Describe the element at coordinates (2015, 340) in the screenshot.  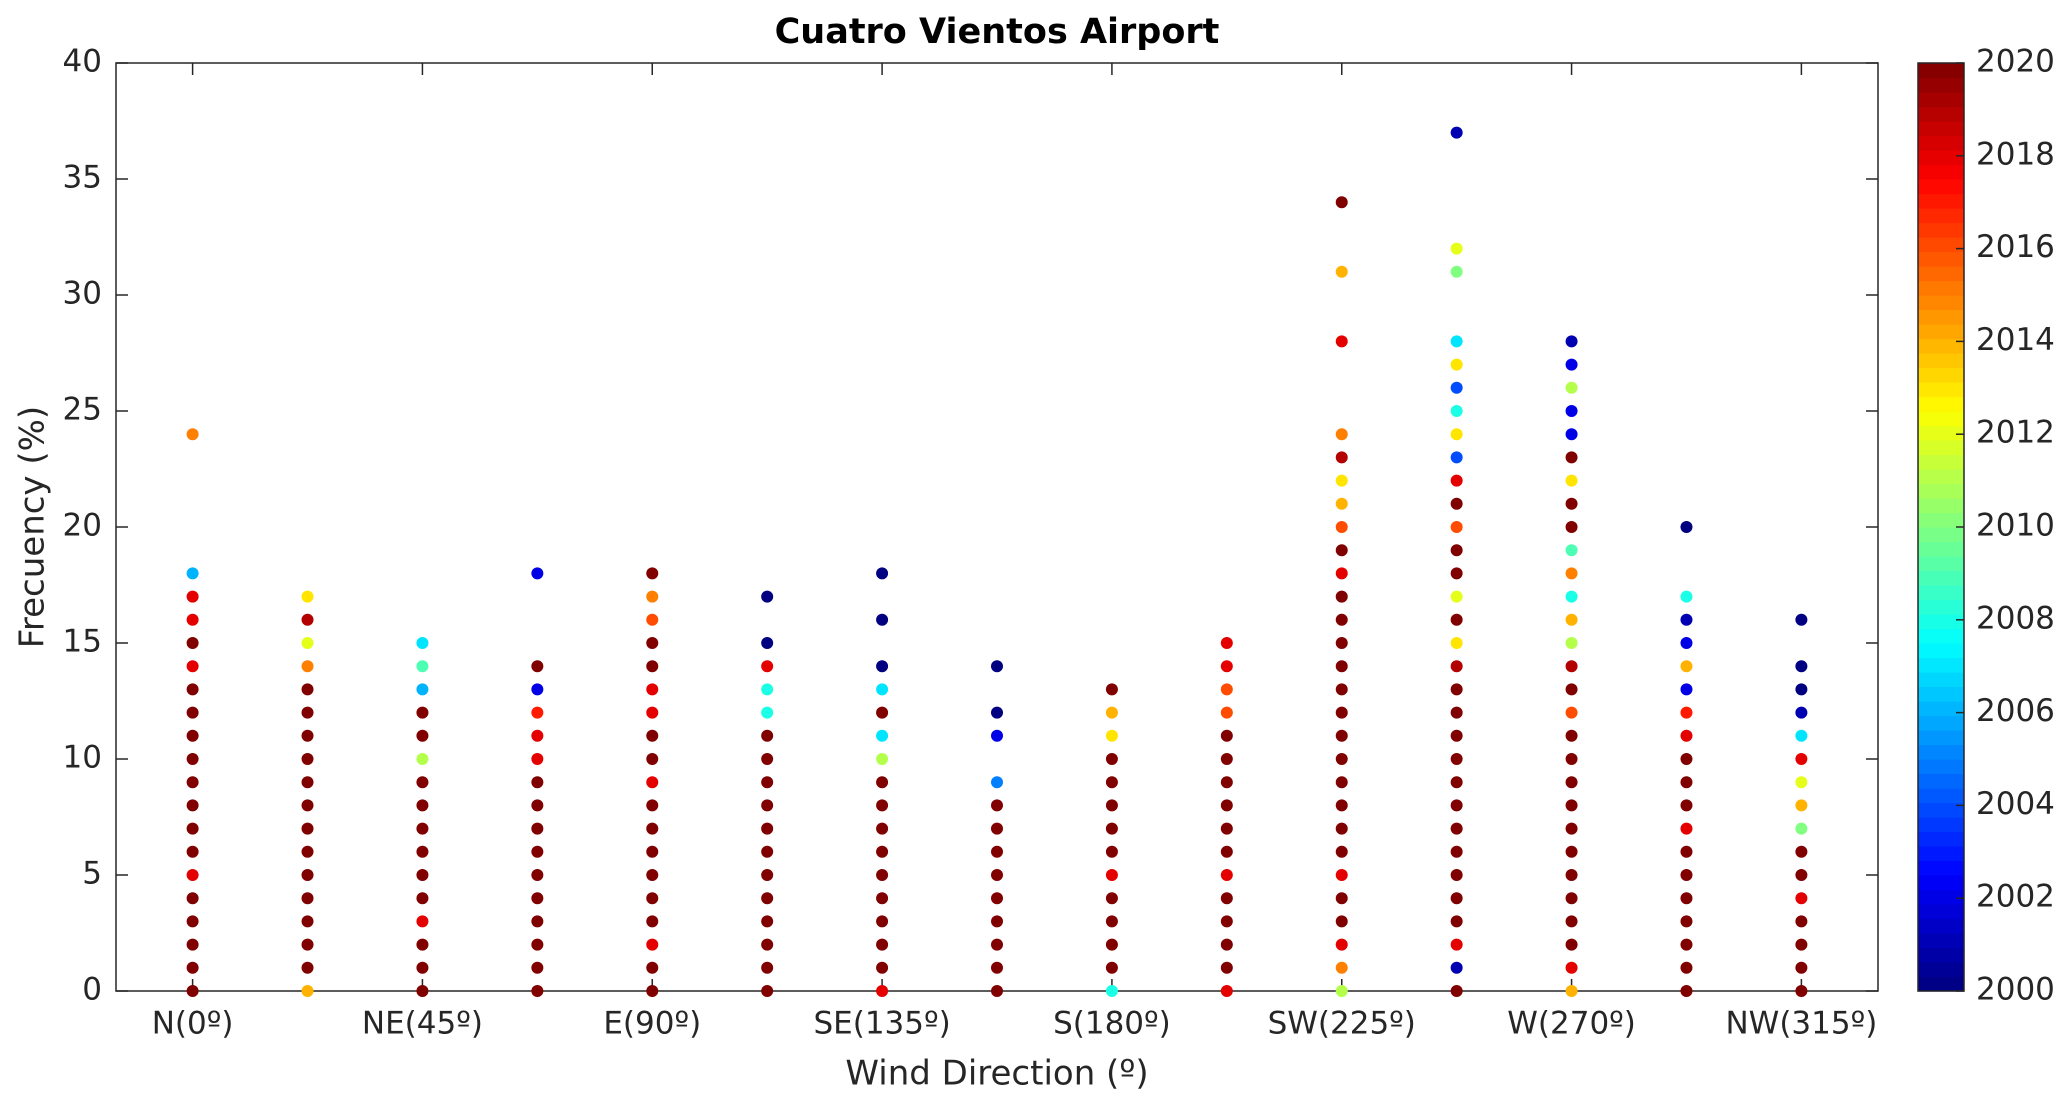
I see `colorbar-tick-label: 2014` at that location.